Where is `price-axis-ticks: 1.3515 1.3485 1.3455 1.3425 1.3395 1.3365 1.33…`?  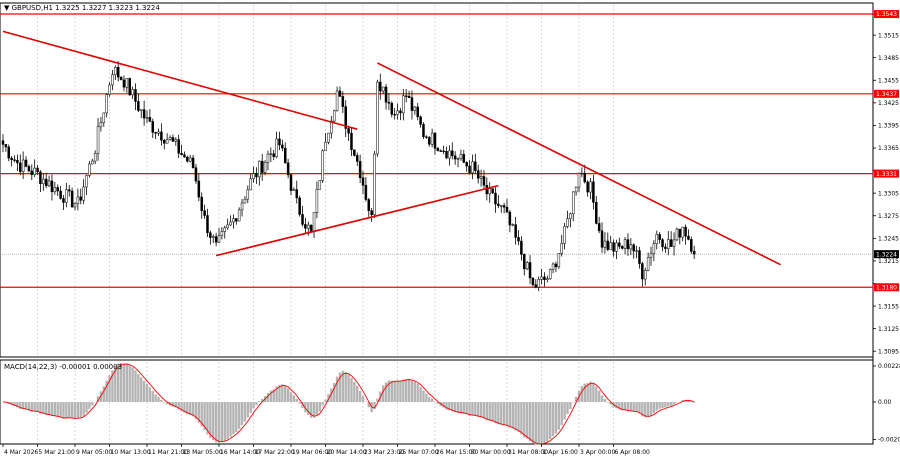 price-axis-ticks: 1.3515 1.3485 1.3455 1.3425 1.3395 1.3365 1.33… is located at coordinates (886, 184).